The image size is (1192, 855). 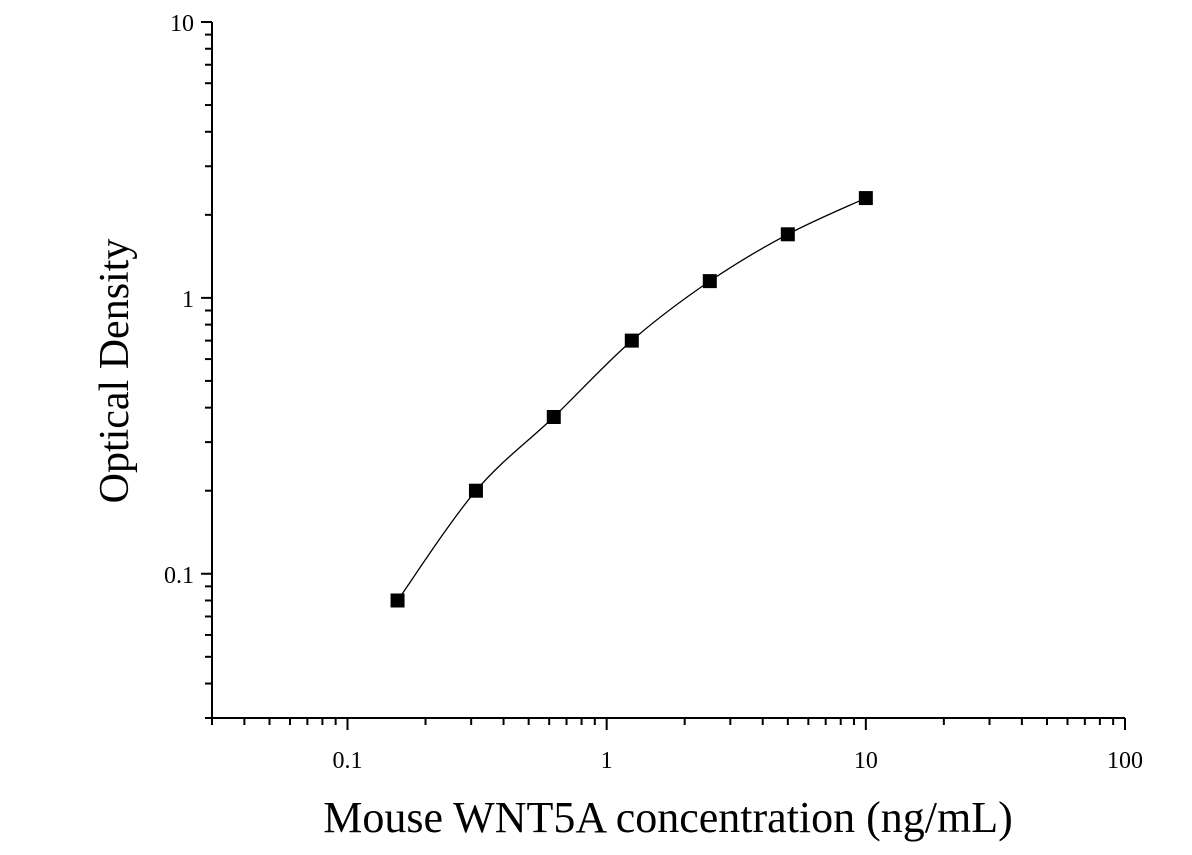 I want to click on x-tick-label: 1, so click(x=607, y=761).